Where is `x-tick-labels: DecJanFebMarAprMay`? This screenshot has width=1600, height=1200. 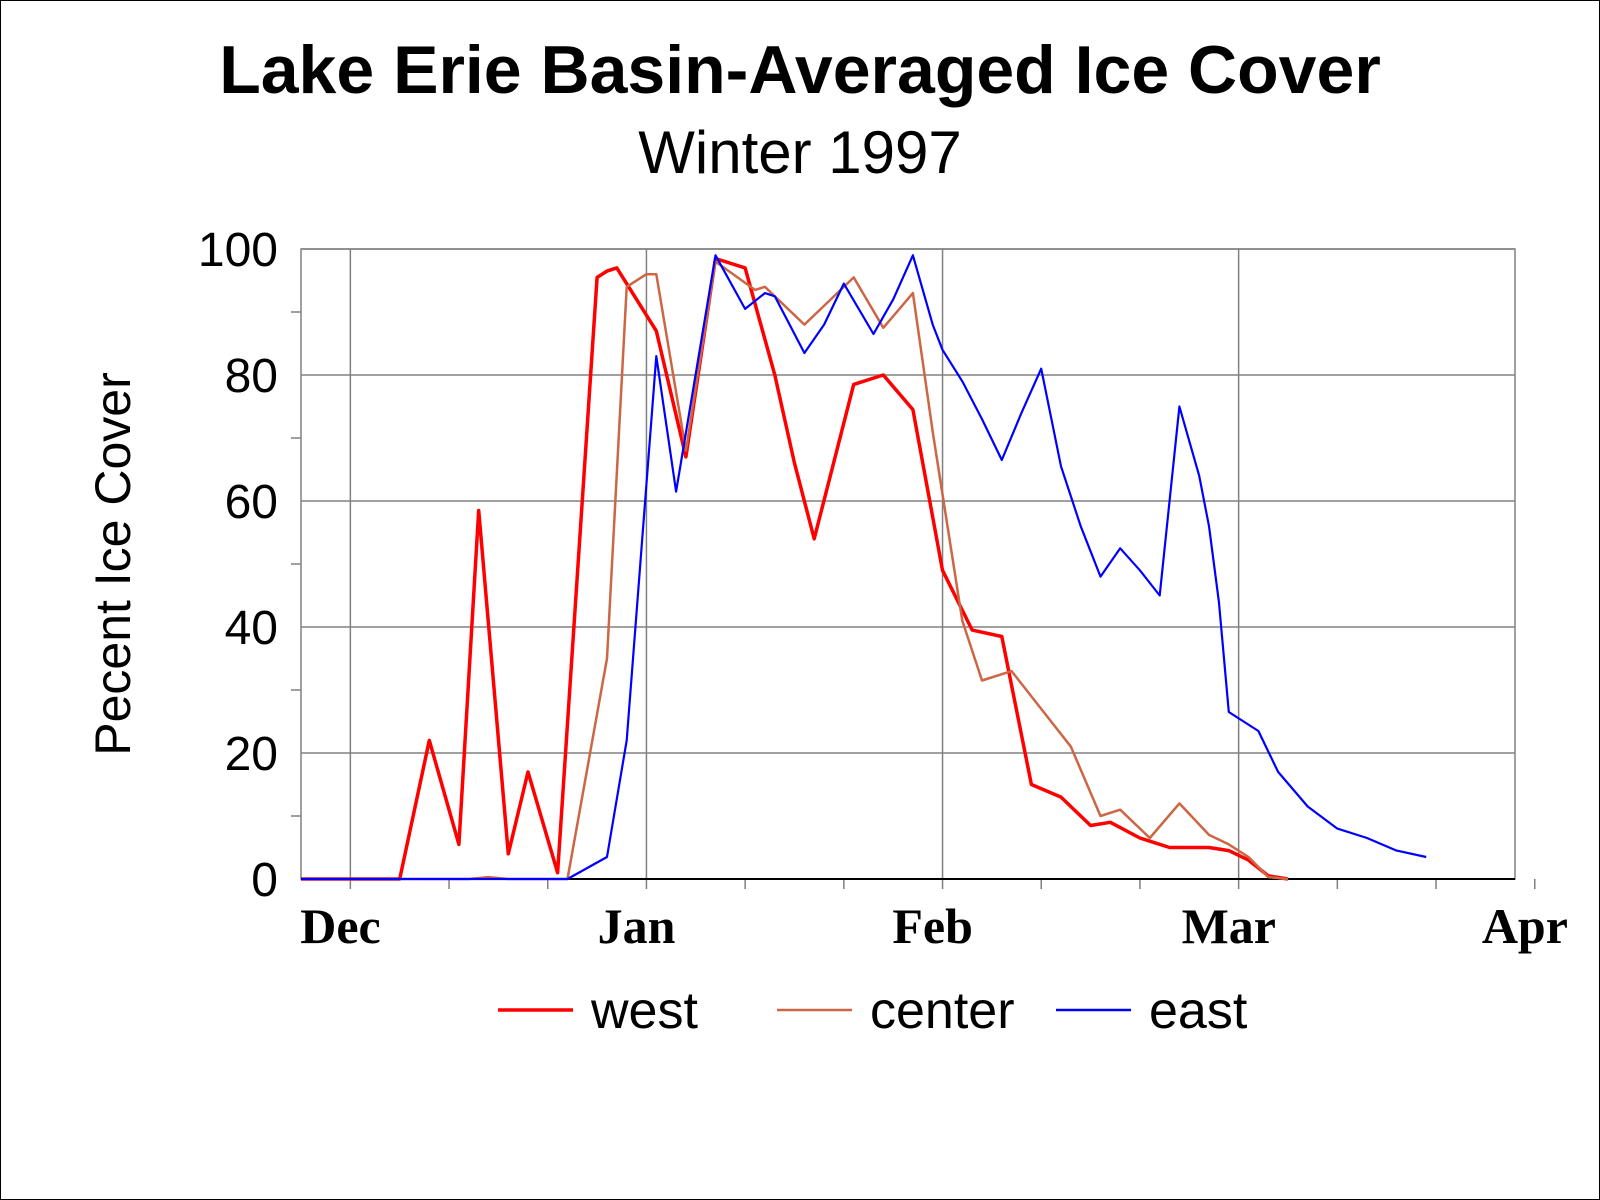 x-tick-labels: DecJanFebMarAprMay is located at coordinates (934, 926).